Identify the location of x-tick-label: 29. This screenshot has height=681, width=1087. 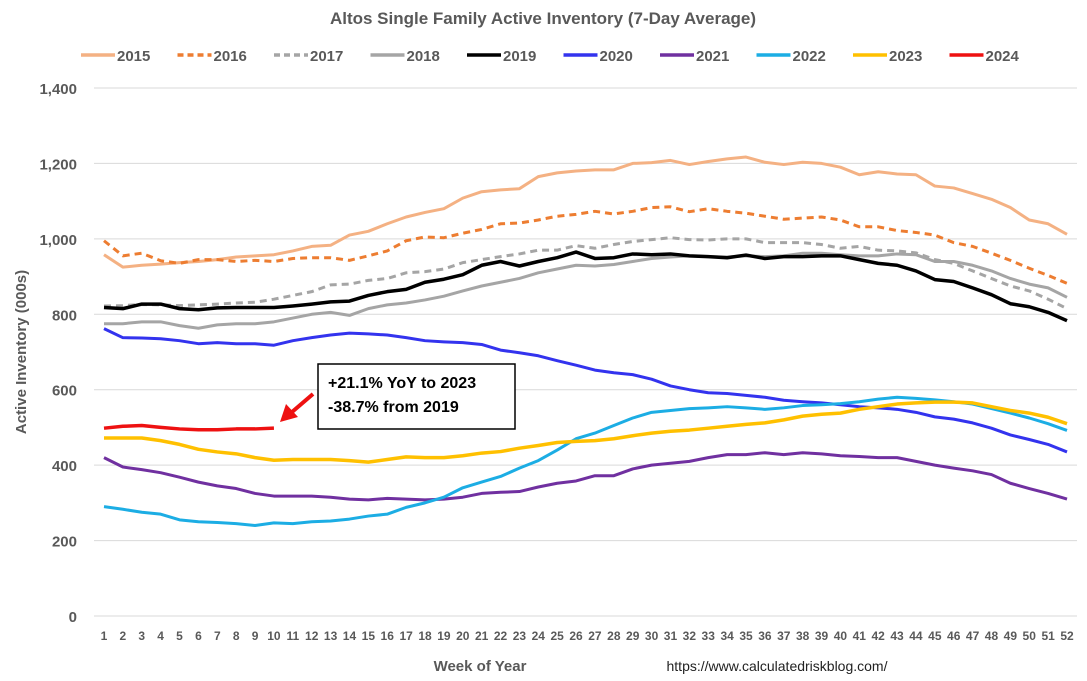
(633, 636).